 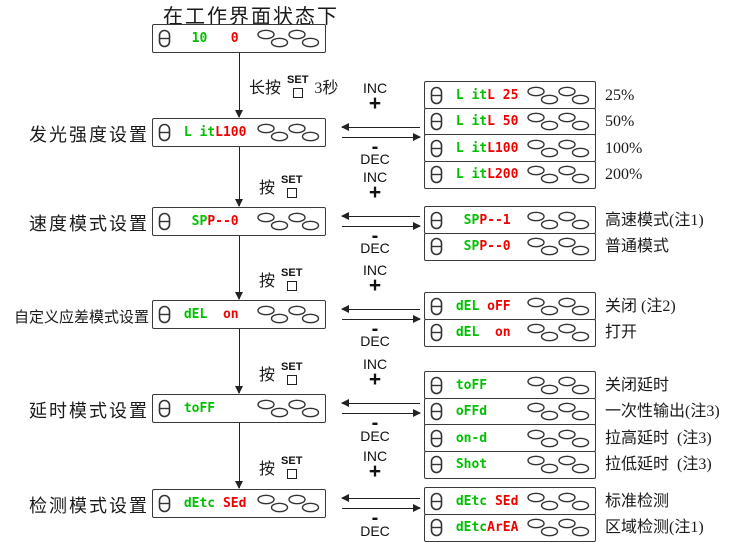 I want to click on option-row: on-d 拉高延时 (注3), so click(x=572, y=438).